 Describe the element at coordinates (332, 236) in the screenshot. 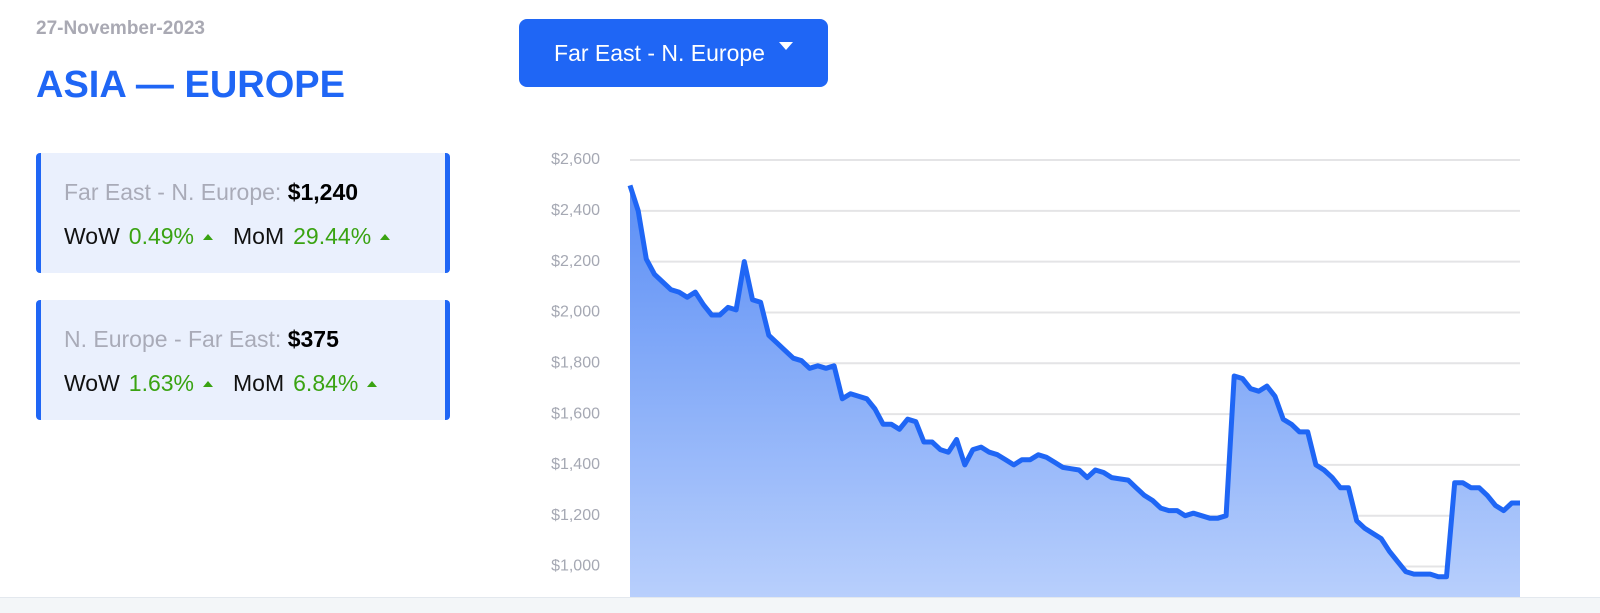

I see `mom-value: 29.44%` at that location.